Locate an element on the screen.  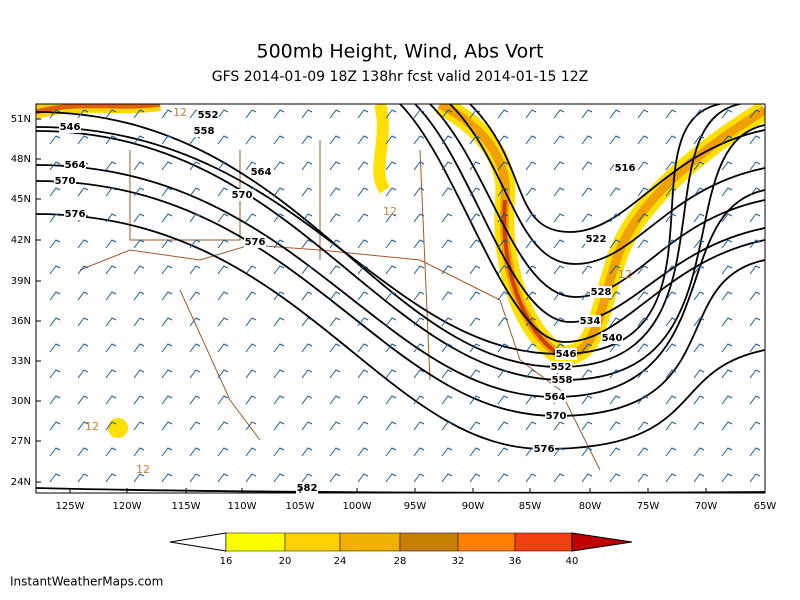
colorbar-segment is located at coordinates (429, 542).